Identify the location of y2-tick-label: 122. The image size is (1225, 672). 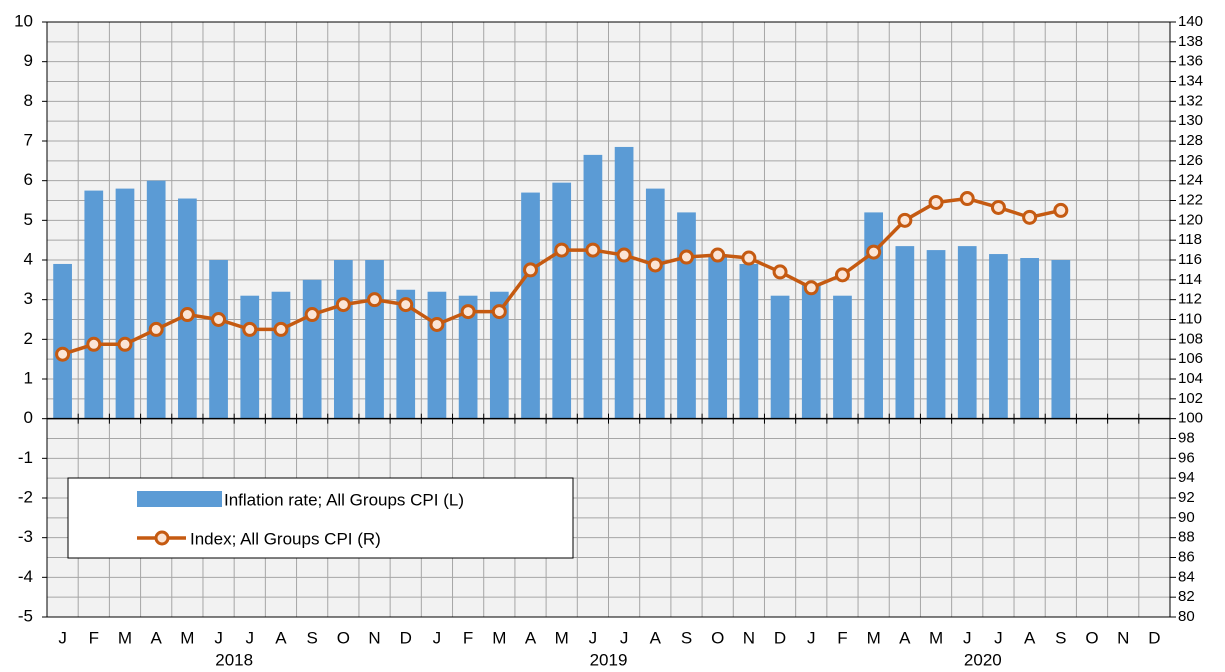
(1190, 199).